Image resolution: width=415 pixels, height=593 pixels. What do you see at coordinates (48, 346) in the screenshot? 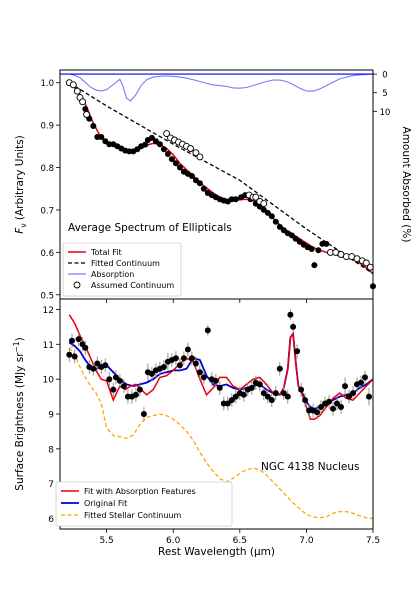
I see `bottom-y-tick-label: 11` at bounding box center [48, 346].